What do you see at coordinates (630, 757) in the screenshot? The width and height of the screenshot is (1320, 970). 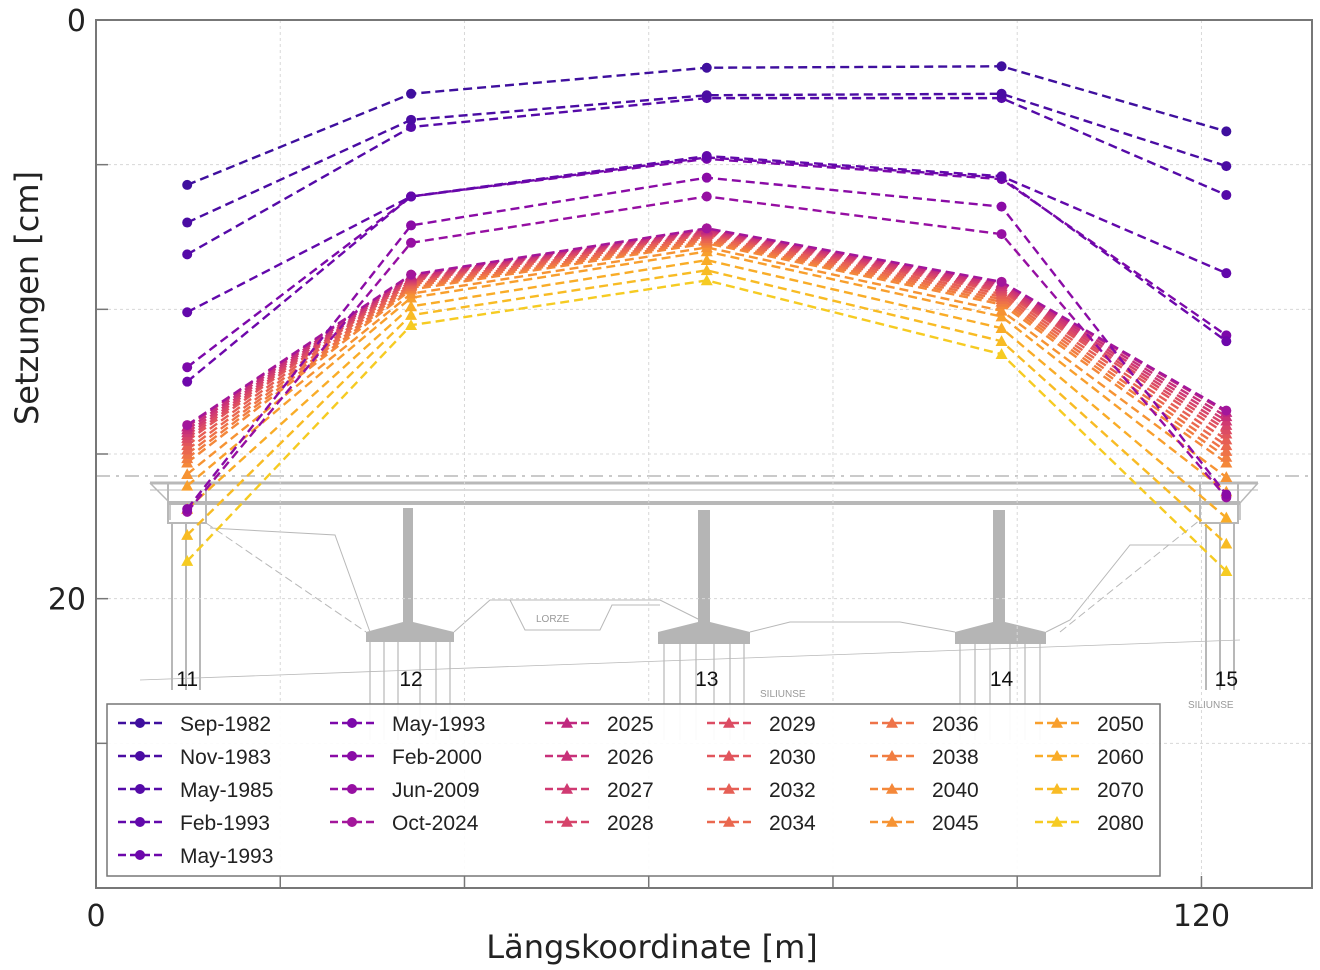 I see `legend-label: 2026` at bounding box center [630, 757].